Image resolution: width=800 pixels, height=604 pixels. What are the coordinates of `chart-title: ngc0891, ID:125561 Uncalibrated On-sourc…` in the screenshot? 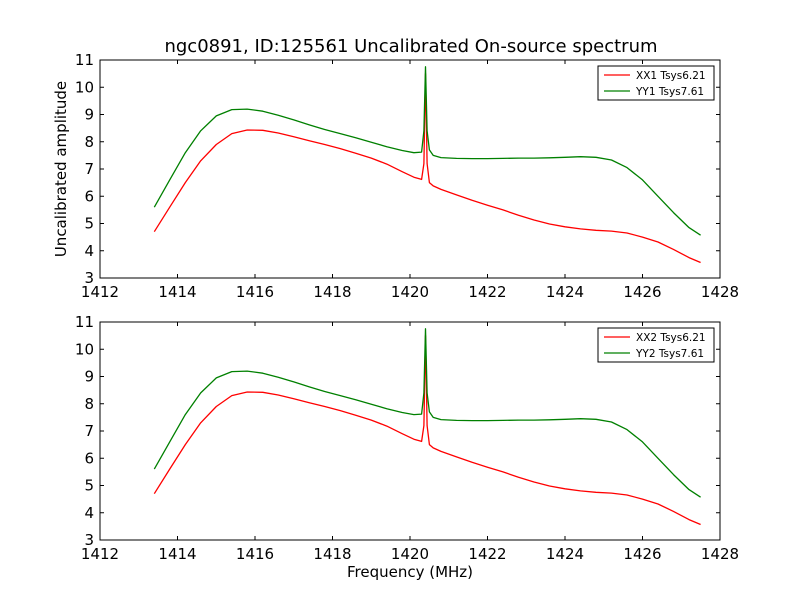 It's located at (410, 46).